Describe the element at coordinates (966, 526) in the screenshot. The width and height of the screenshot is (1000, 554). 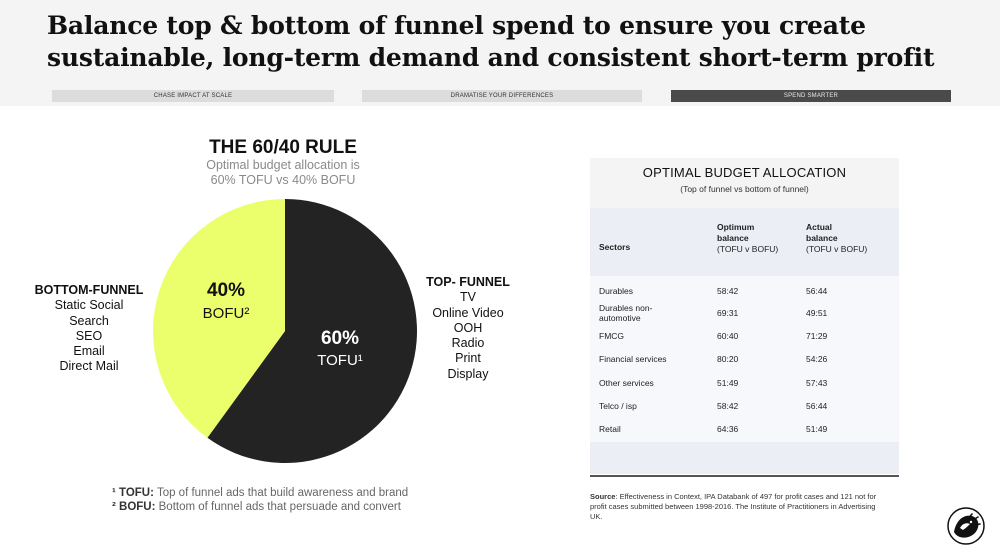
I see `lion-emblem-icon` at that location.